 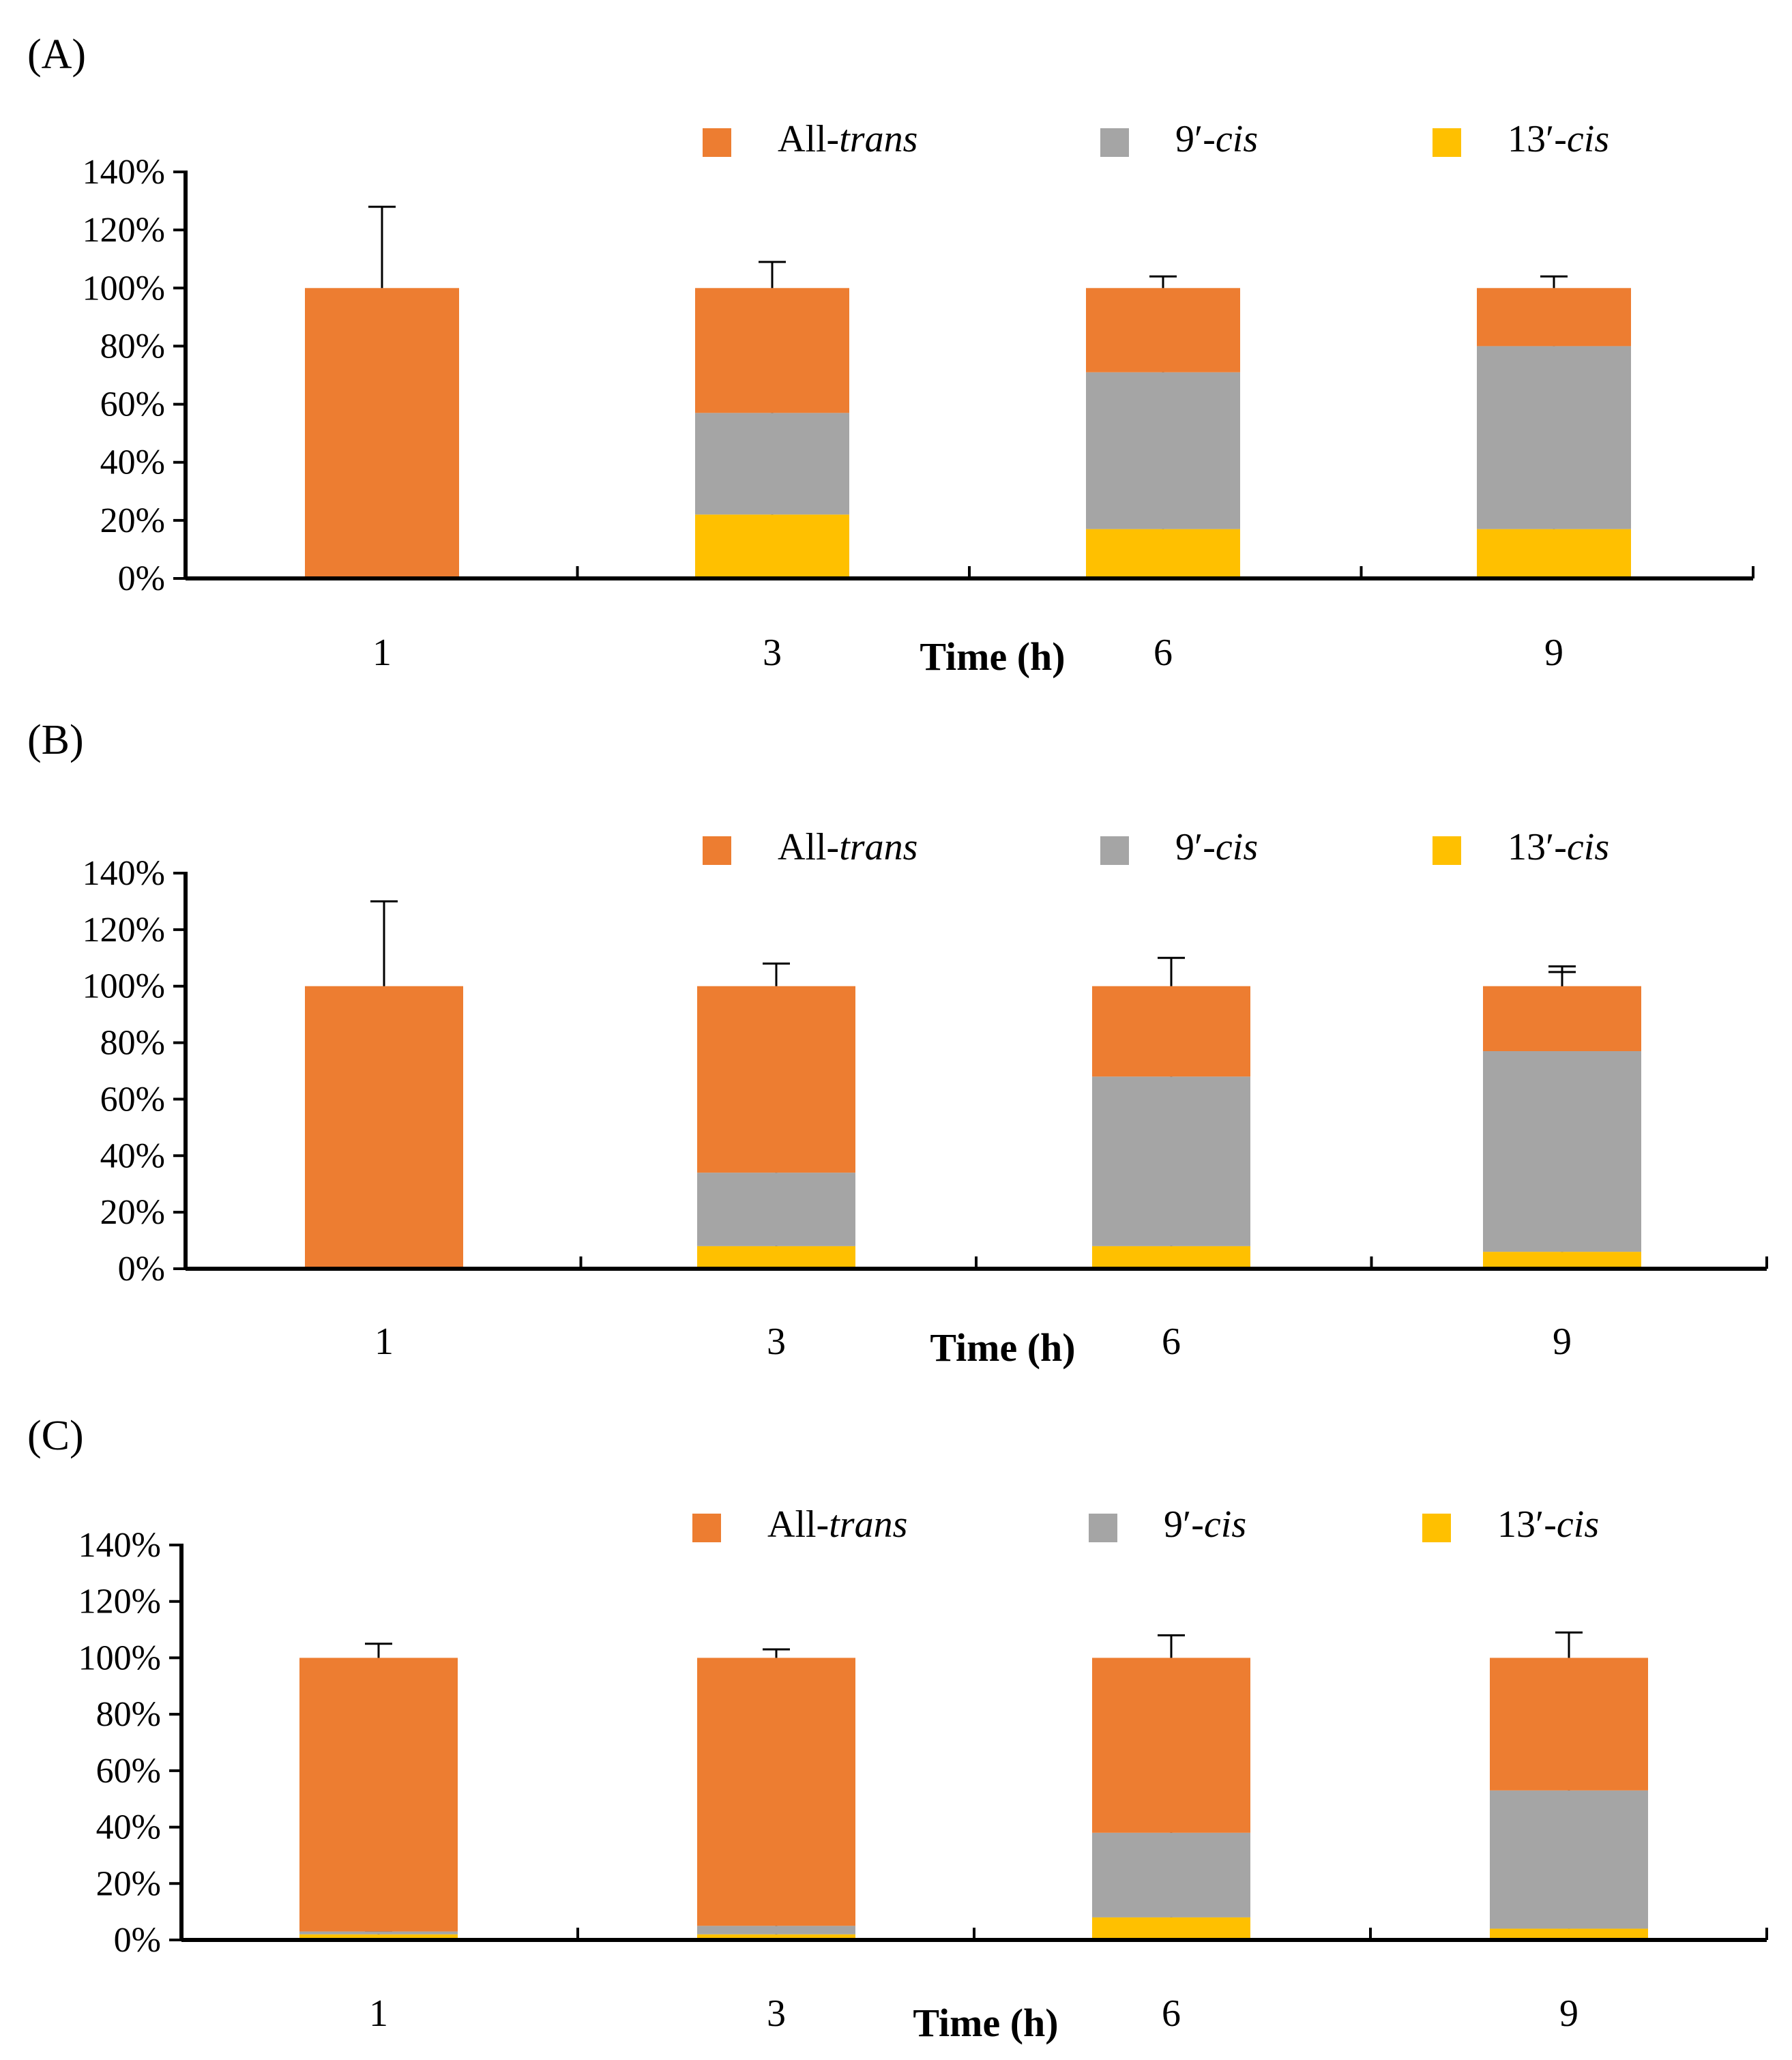 What do you see at coordinates (378, 1933) in the screenshot?
I see `bar-9-cis-t1` at bounding box center [378, 1933].